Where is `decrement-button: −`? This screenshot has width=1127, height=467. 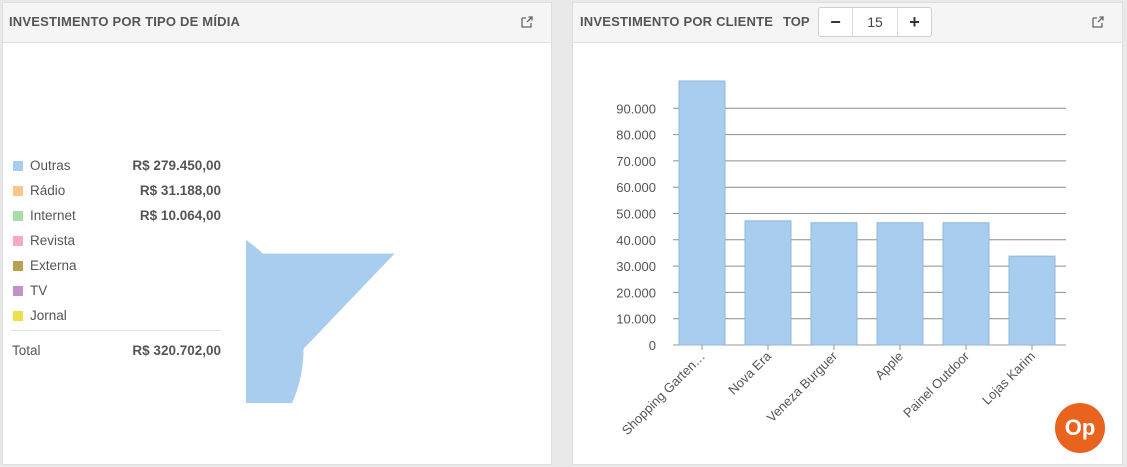
decrement-button: − is located at coordinates (836, 22).